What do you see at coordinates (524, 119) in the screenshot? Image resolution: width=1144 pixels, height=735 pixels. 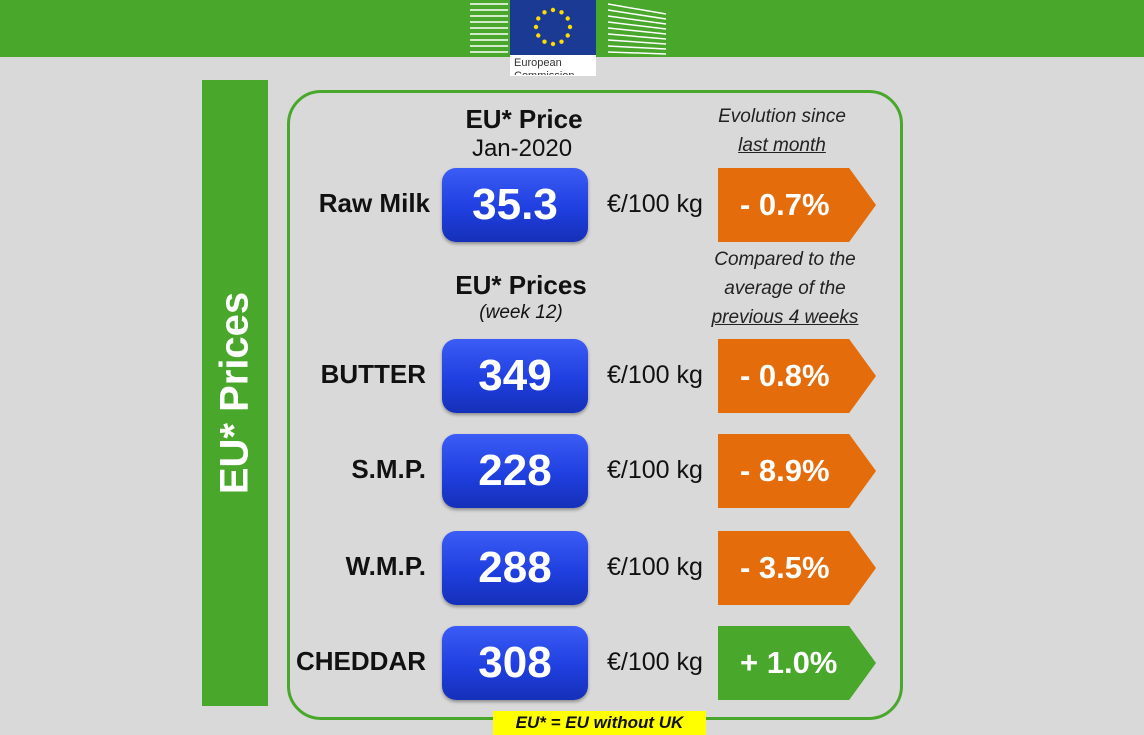 I see `section-title: EU* Price` at bounding box center [524, 119].